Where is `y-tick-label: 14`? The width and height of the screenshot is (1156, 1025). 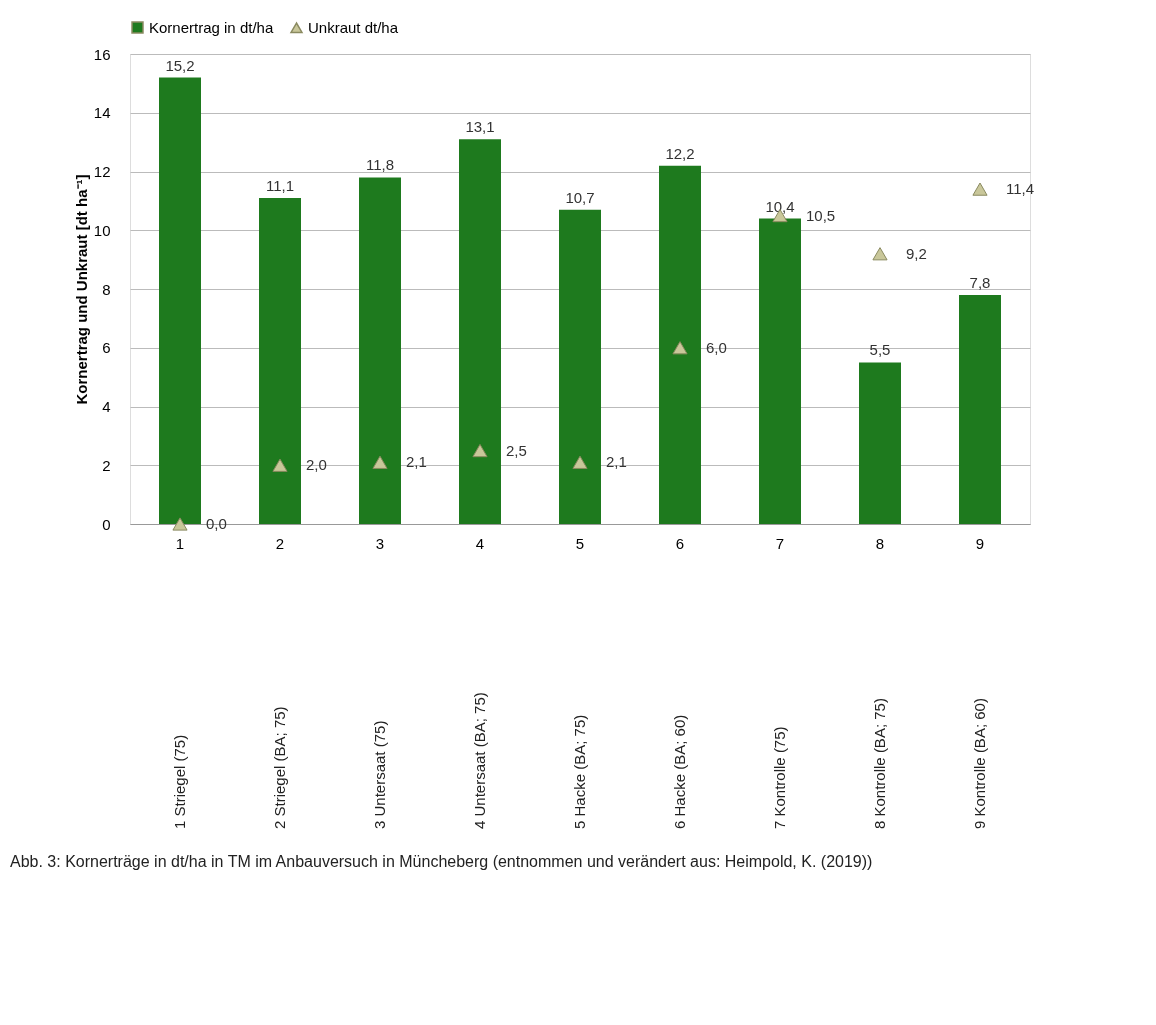
y-tick-label: 14 is located at coordinates (102, 113).